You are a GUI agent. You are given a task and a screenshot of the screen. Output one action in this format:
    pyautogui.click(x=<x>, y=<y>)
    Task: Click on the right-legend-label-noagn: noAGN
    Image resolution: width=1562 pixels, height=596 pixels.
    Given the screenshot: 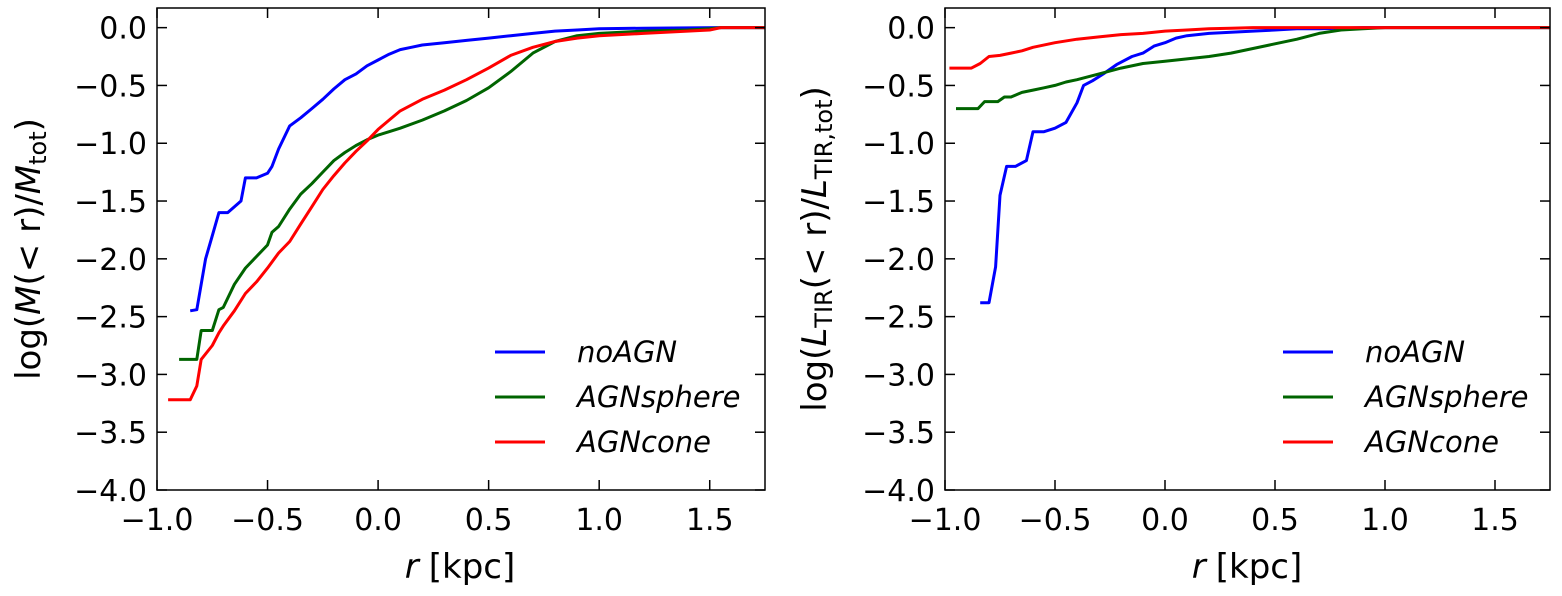 What is the action you would take?
    pyautogui.click(x=1415, y=352)
    